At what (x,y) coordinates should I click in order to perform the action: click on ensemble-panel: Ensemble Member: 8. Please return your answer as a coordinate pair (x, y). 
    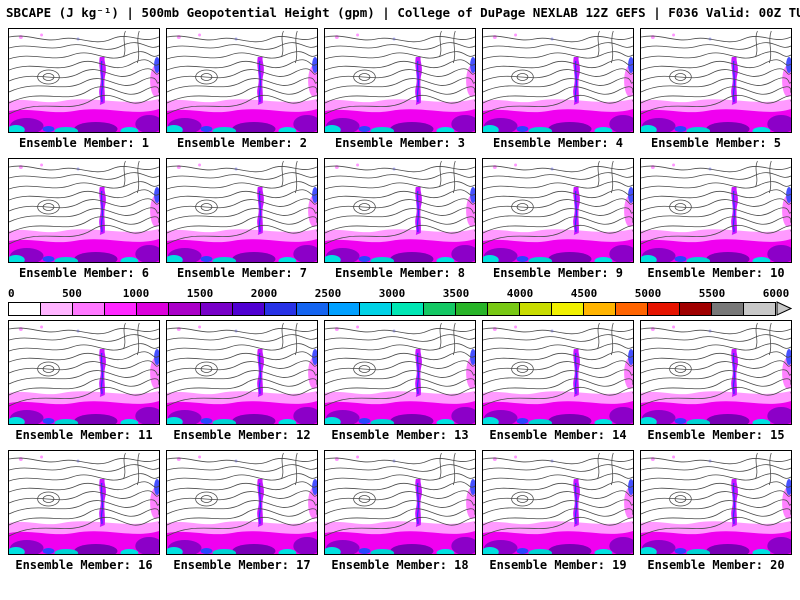
    Looking at the image, I should click on (400, 219).